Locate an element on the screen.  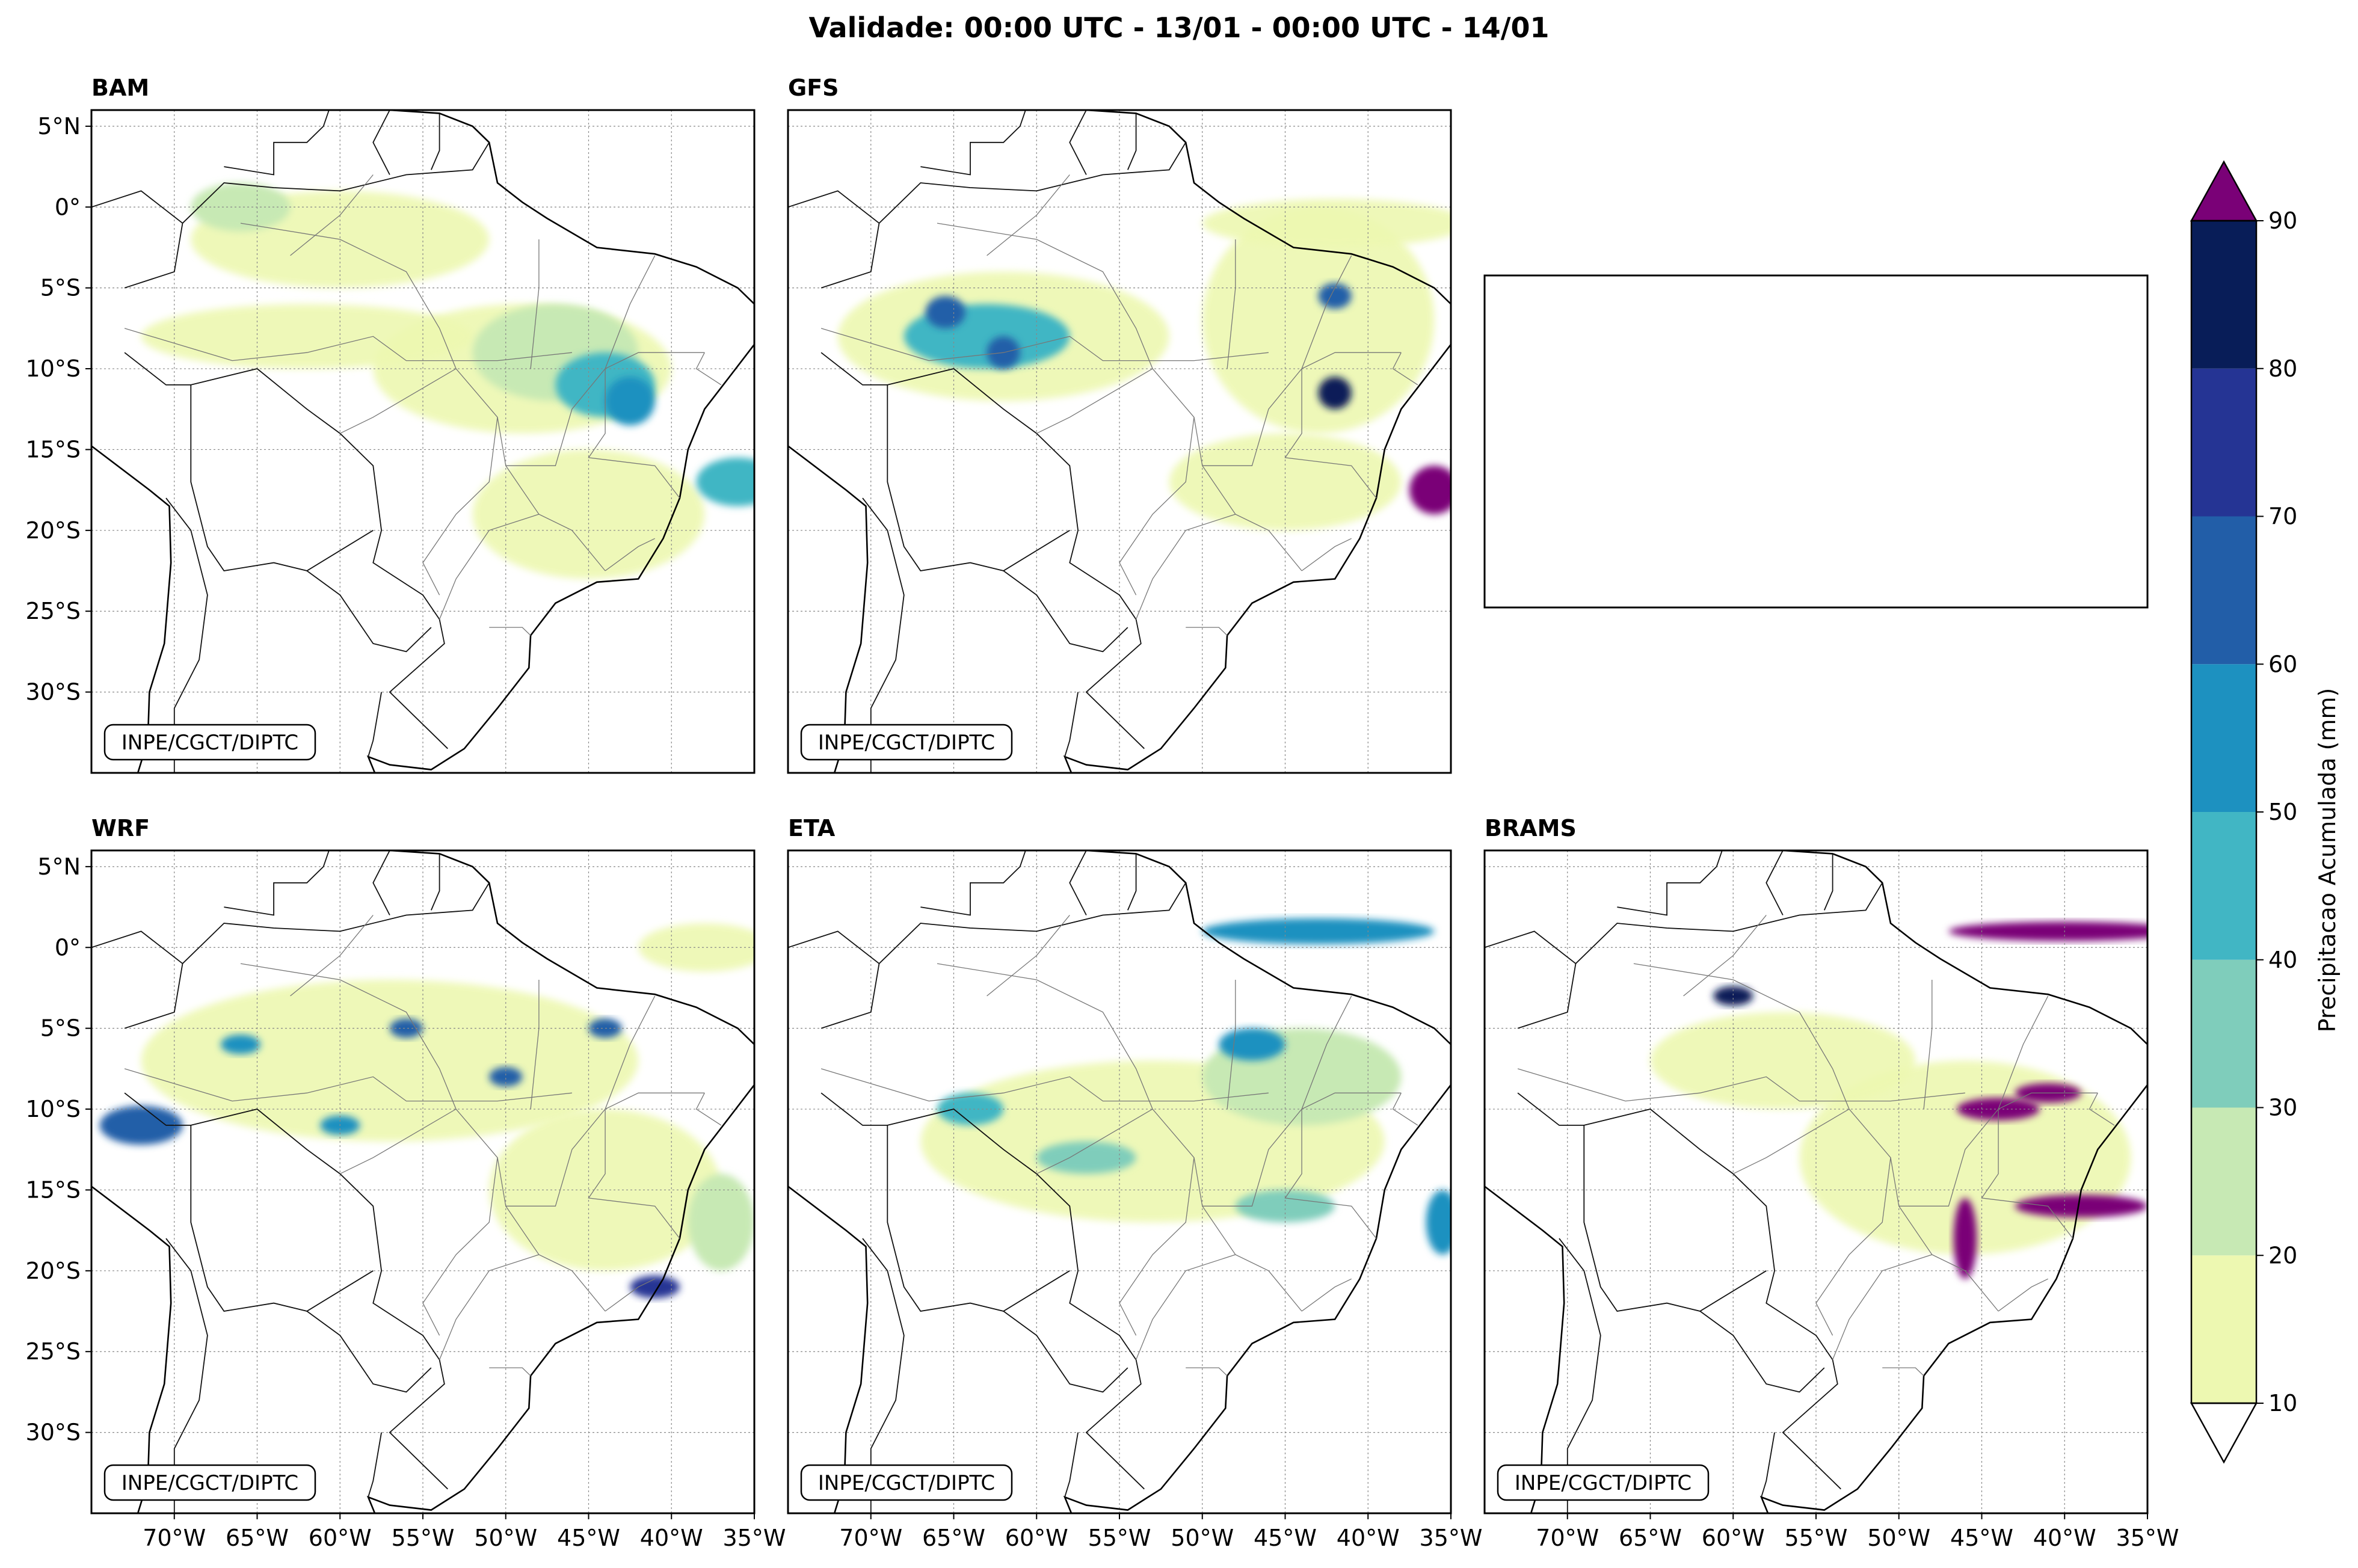
x-tick-label: 50°W is located at coordinates (506, 1538).